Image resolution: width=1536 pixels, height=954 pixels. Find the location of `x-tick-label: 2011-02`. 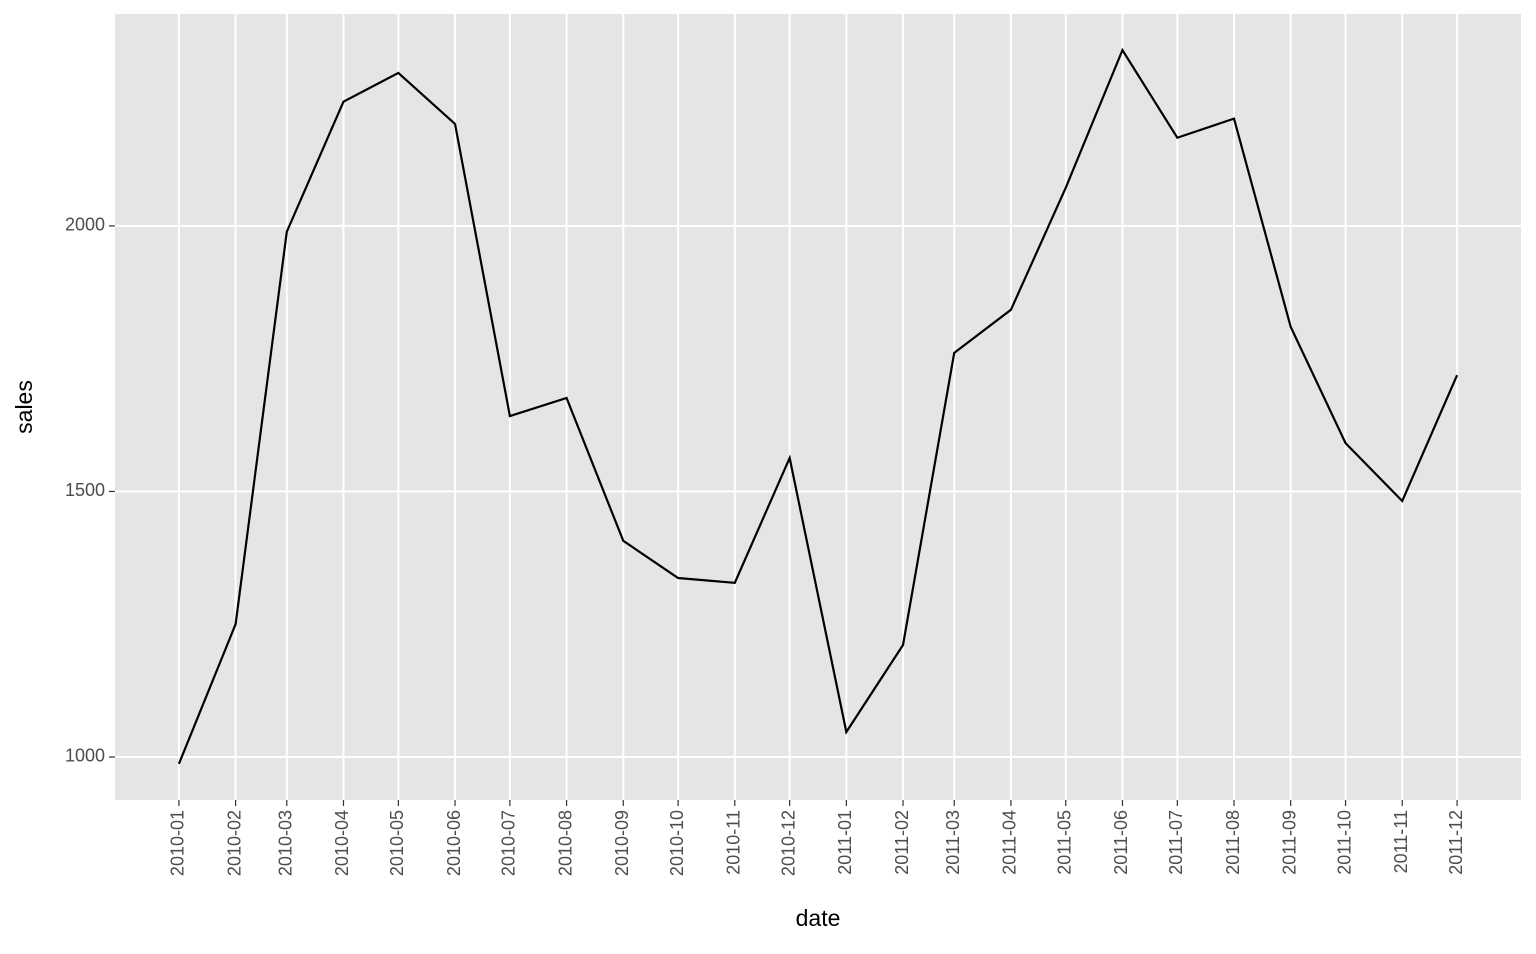

x-tick-label: 2011-02 is located at coordinates (902, 842).